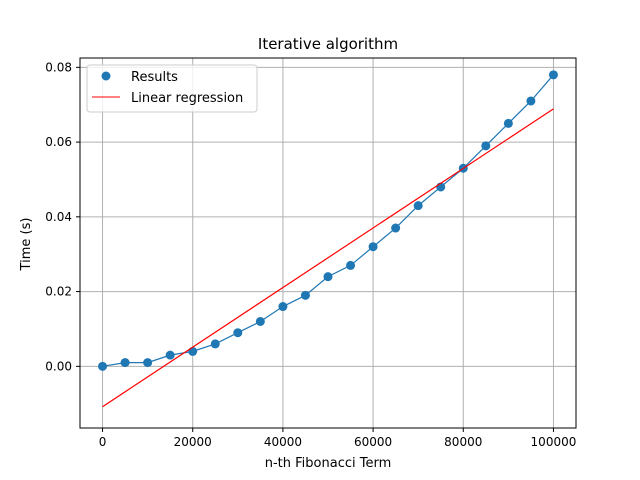  I want to click on legend-box, so click(172, 88).